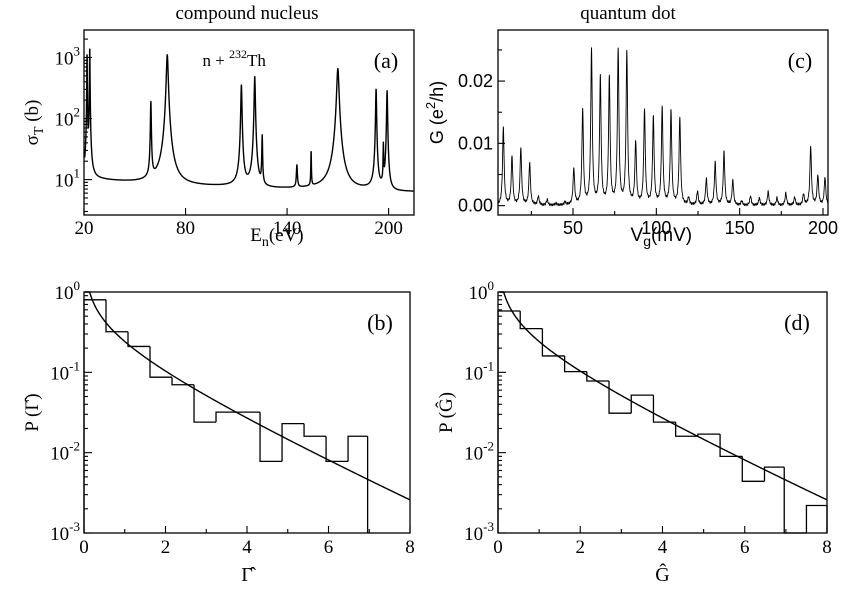  I want to click on y-axis-label-main: σ, so click(32, 140).